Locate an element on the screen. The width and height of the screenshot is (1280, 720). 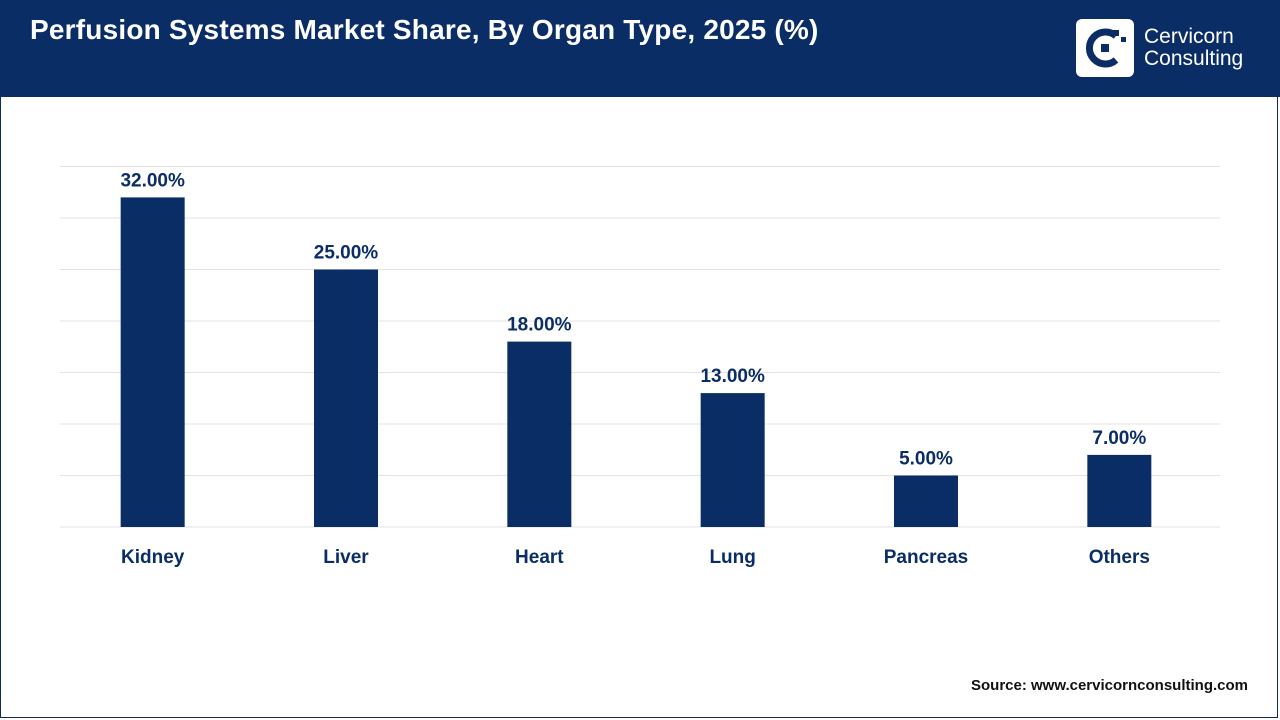
data-label: 5.00% is located at coordinates (926, 459).